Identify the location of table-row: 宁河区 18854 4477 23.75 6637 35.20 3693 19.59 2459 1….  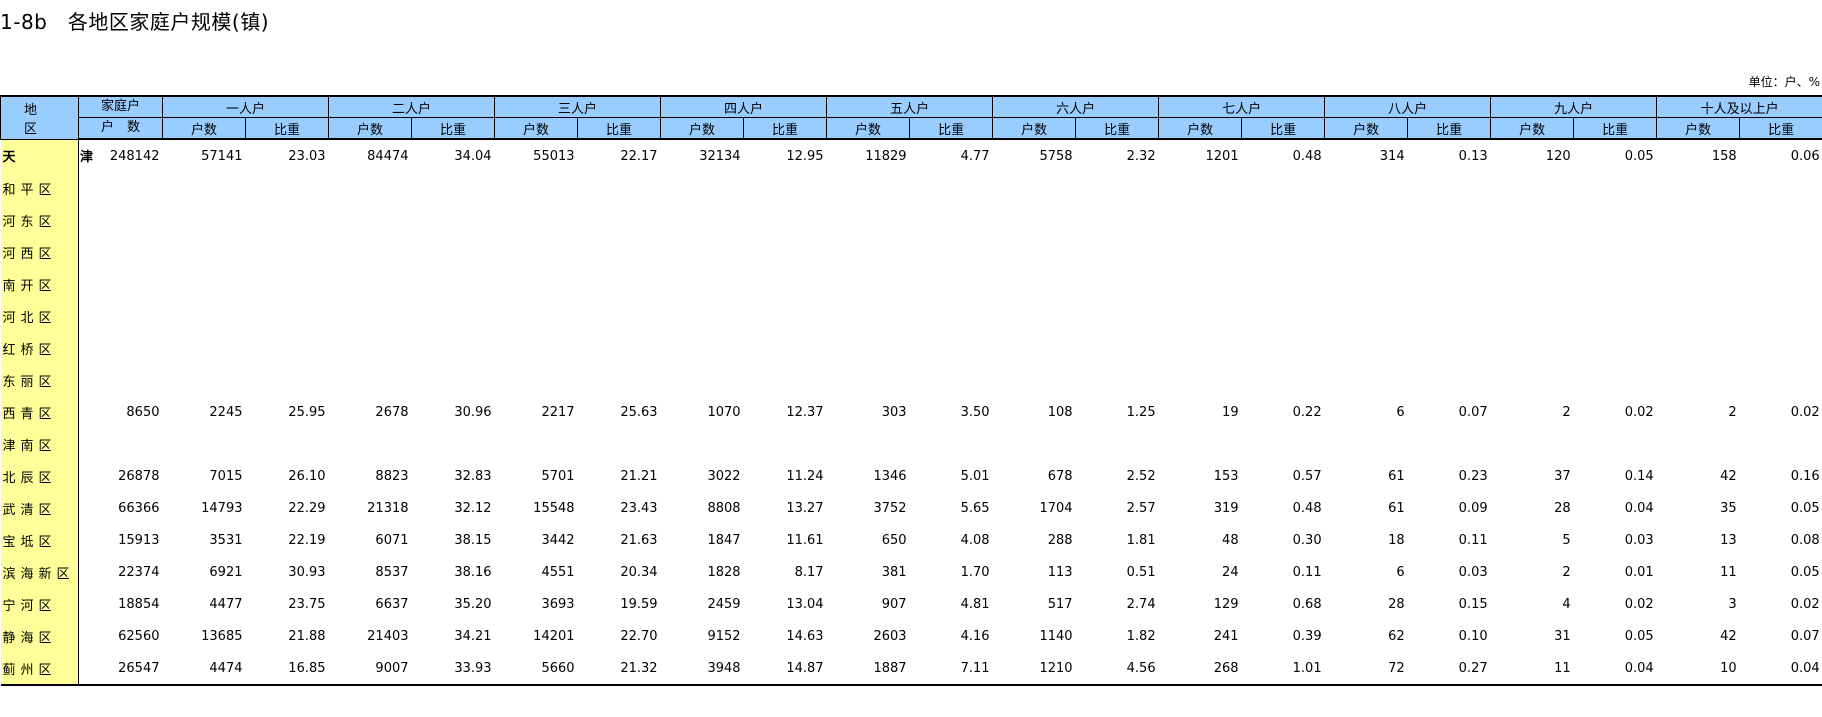
(911, 604).